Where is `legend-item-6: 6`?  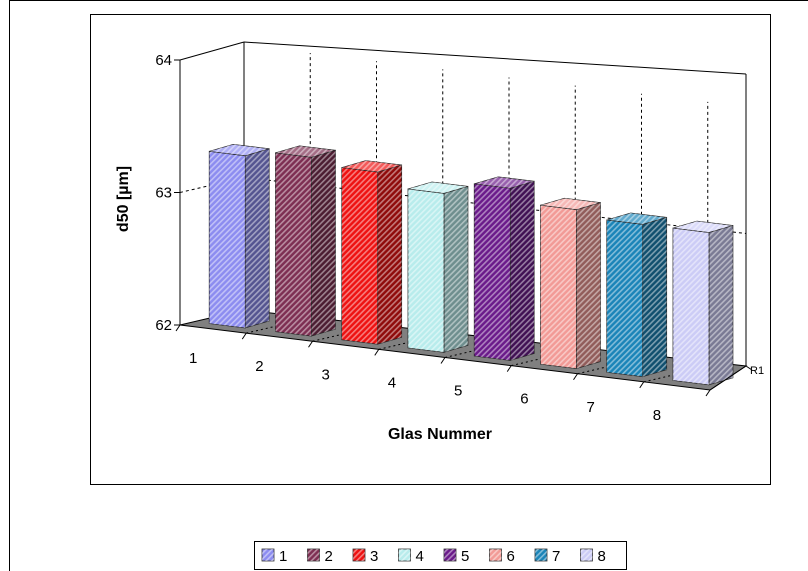 legend-item-6: 6 is located at coordinates (502, 556).